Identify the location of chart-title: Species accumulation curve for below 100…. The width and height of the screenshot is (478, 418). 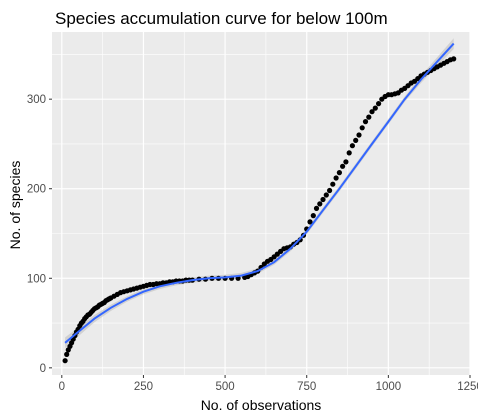
(221, 18).